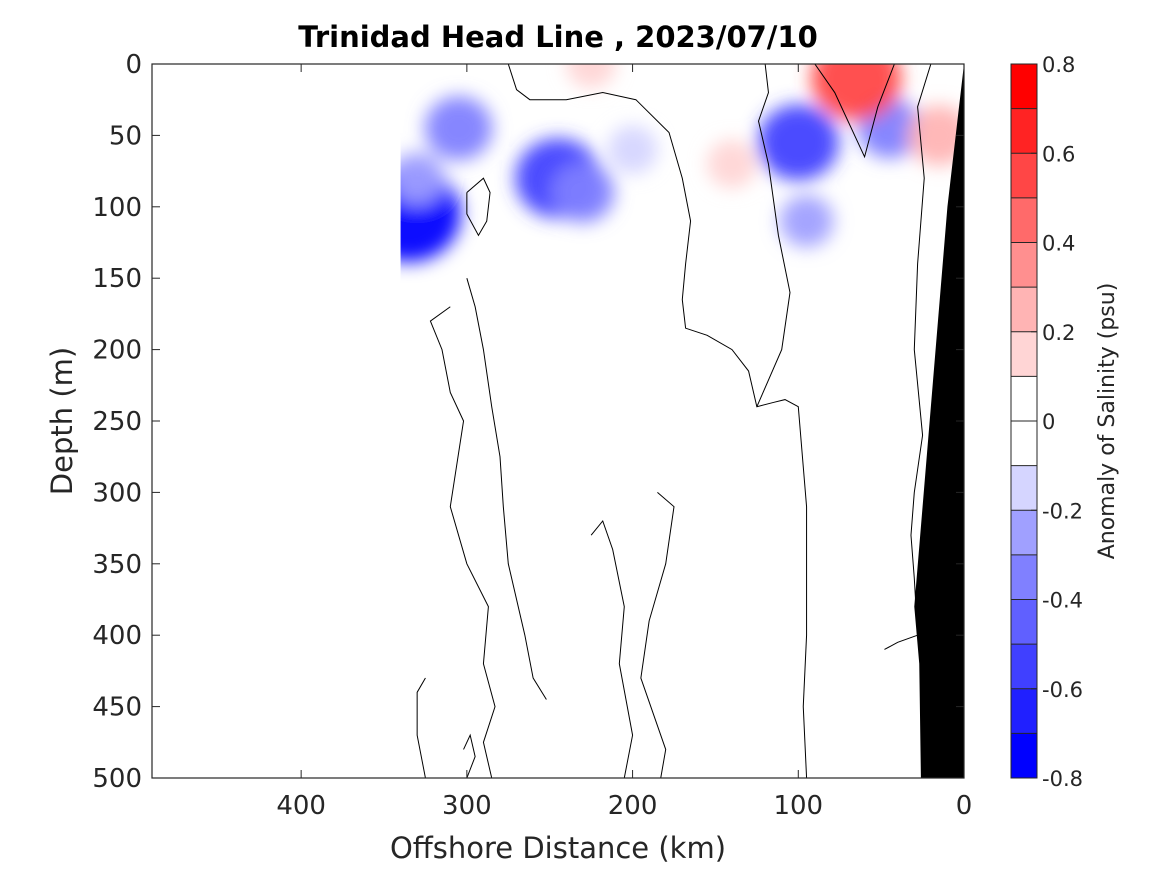  Describe the element at coordinates (1058, 65) in the screenshot. I see `colorbar-tick-label: 0.8` at that location.